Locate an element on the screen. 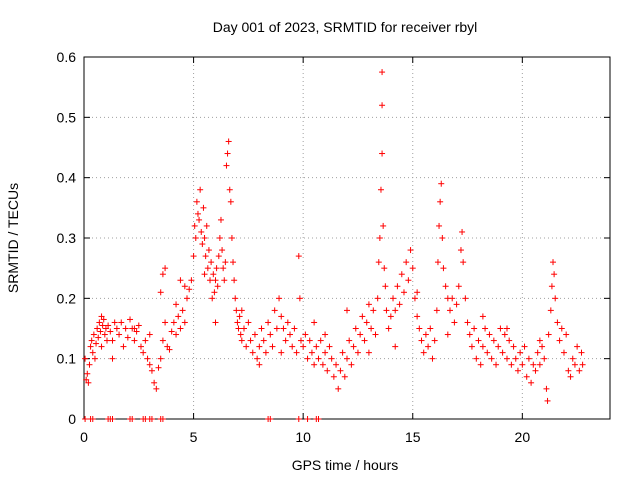 The height and width of the screenshot is (480, 640). x-tick-label: 5 is located at coordinates (194, 437).